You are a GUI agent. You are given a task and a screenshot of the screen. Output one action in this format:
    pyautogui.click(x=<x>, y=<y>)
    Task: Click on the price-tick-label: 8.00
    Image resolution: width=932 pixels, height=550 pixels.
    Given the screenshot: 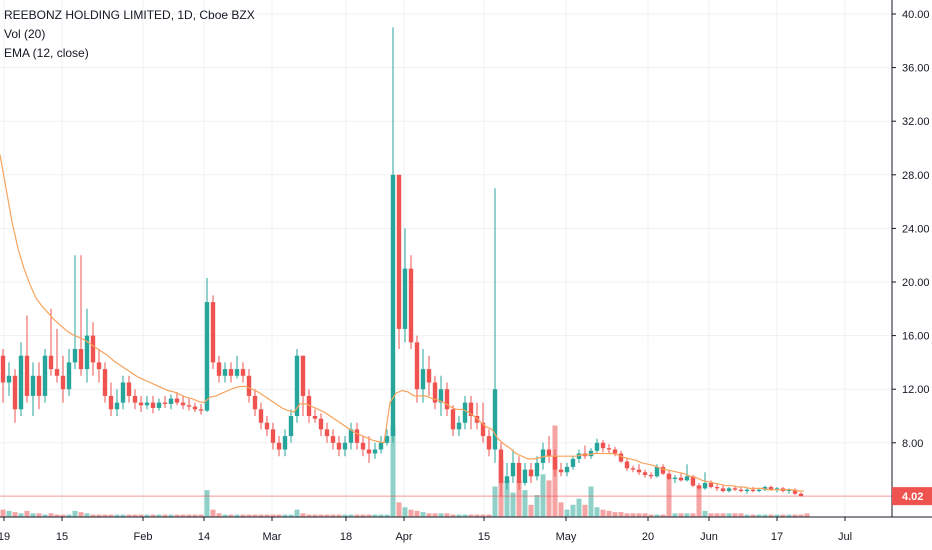 What is the action you would take?
    pyautogui.click(x=912, y=444)
    